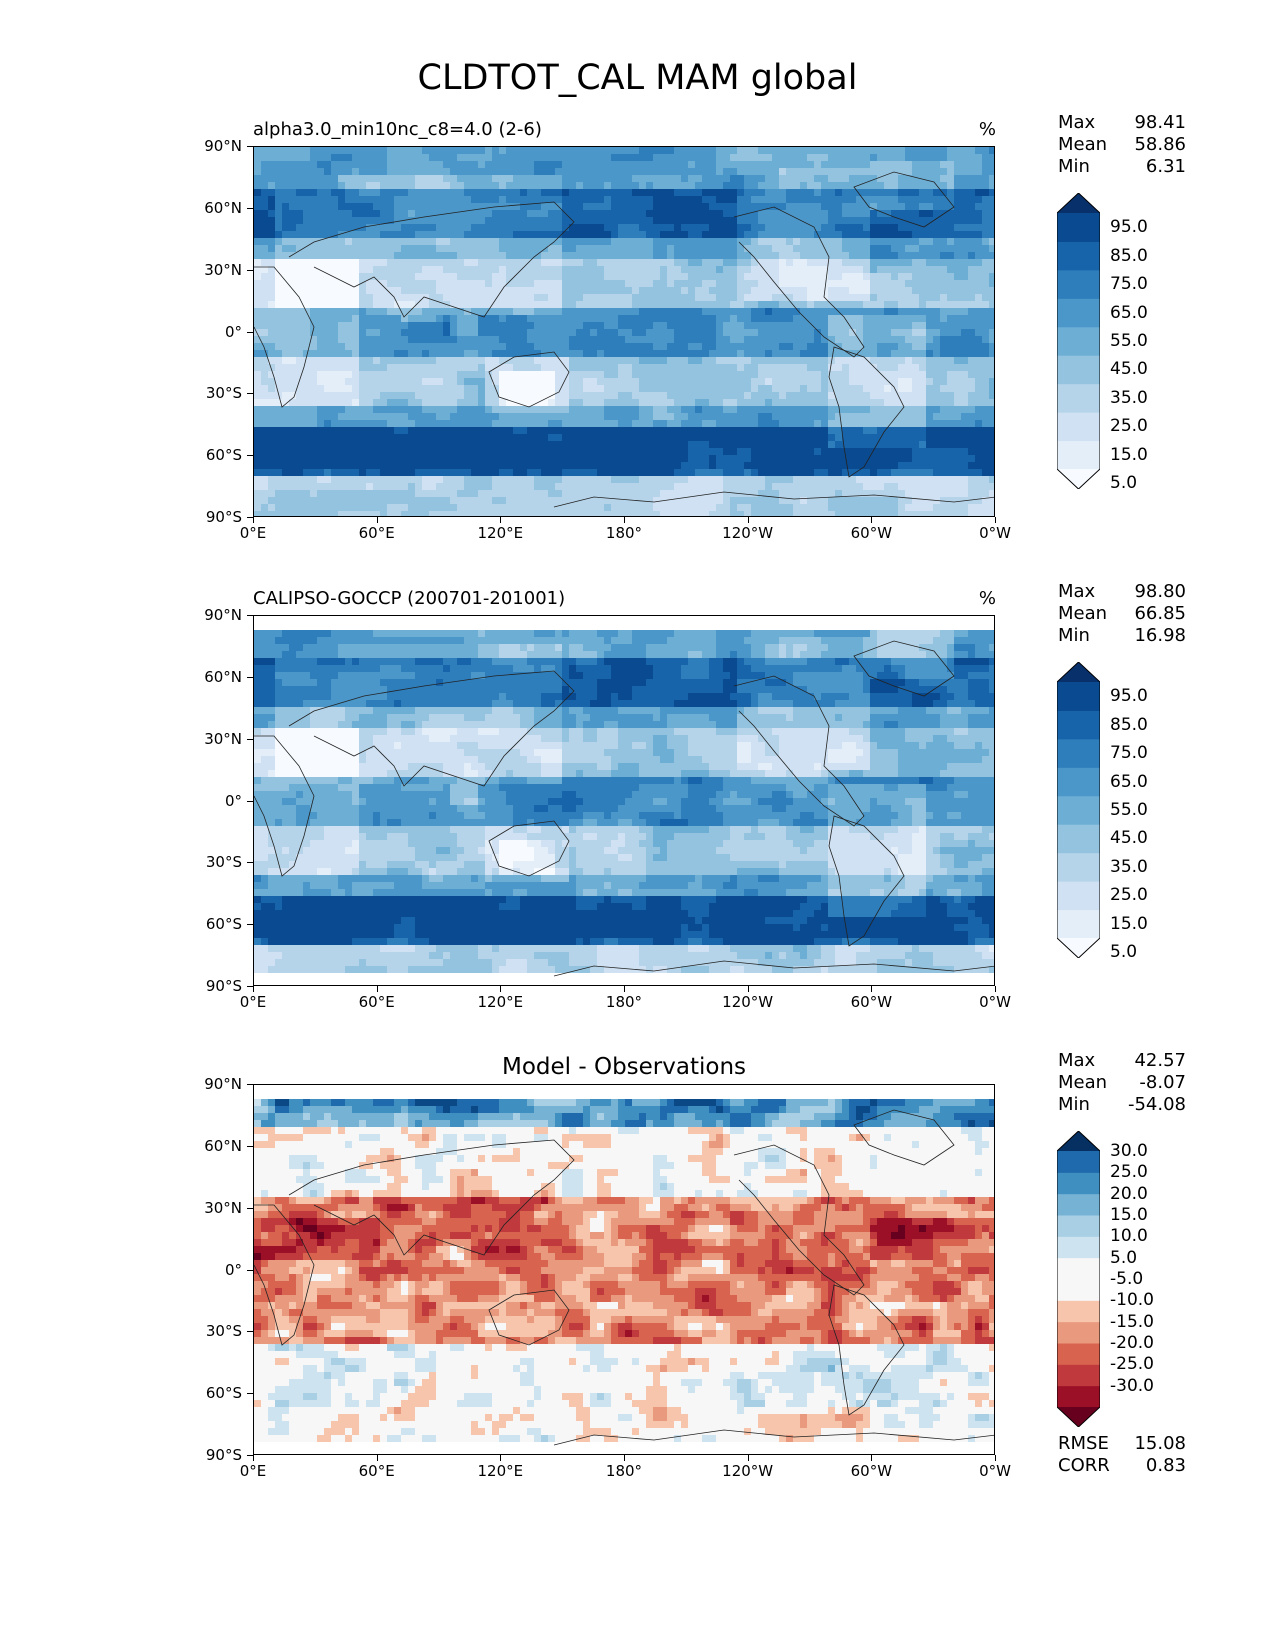  What do you see at coordinates (253, 1002) in the screenshot?
I see `x-tick-label: 0°E` at bounding box center [253, 1002].